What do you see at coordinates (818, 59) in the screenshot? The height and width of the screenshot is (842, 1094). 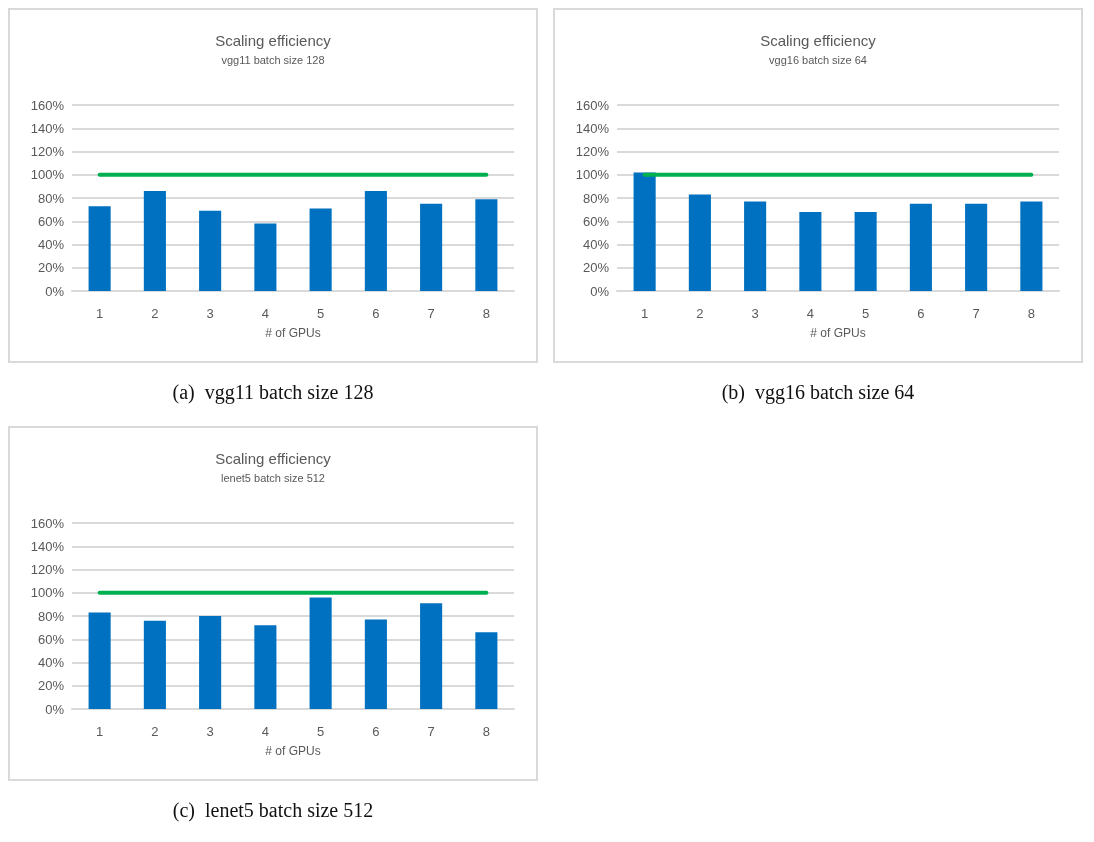 I see `chart-subtitle: vgg16 batch size 64` at bounding box center [818, 59].